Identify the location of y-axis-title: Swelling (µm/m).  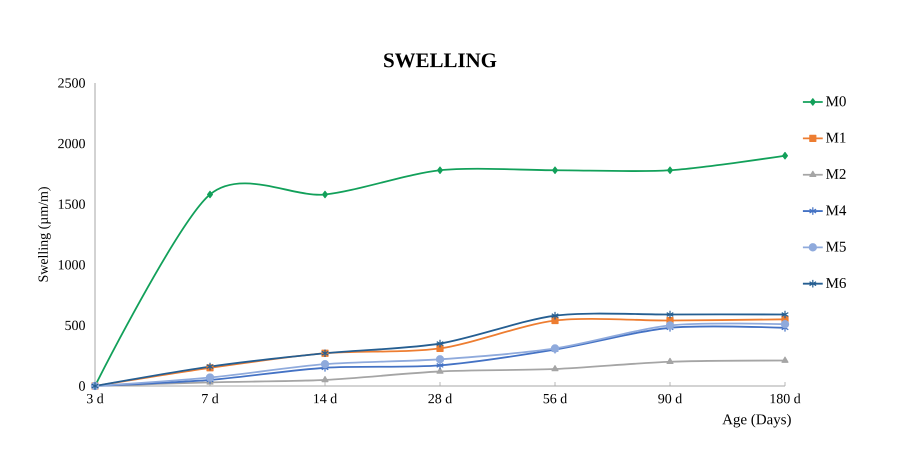
(44, 234).